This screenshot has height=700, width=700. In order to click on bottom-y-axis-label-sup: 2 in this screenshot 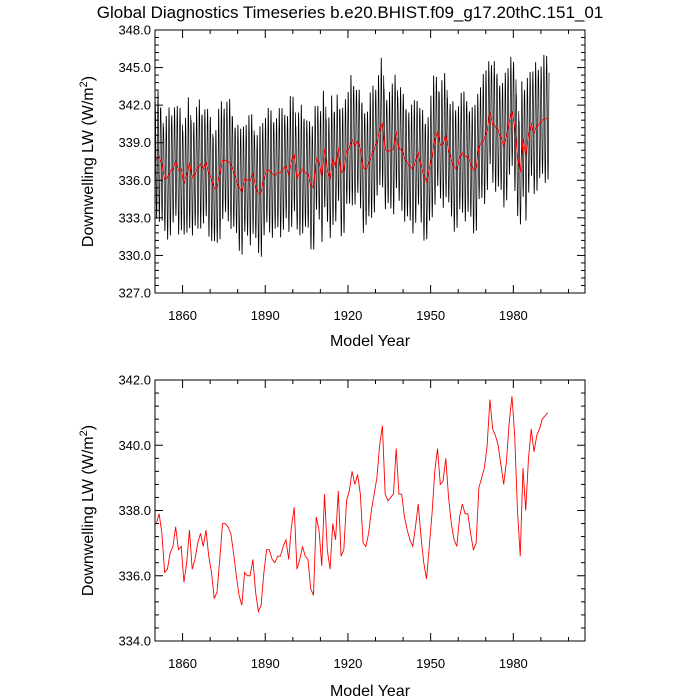, I will do `click(84, 433)`.